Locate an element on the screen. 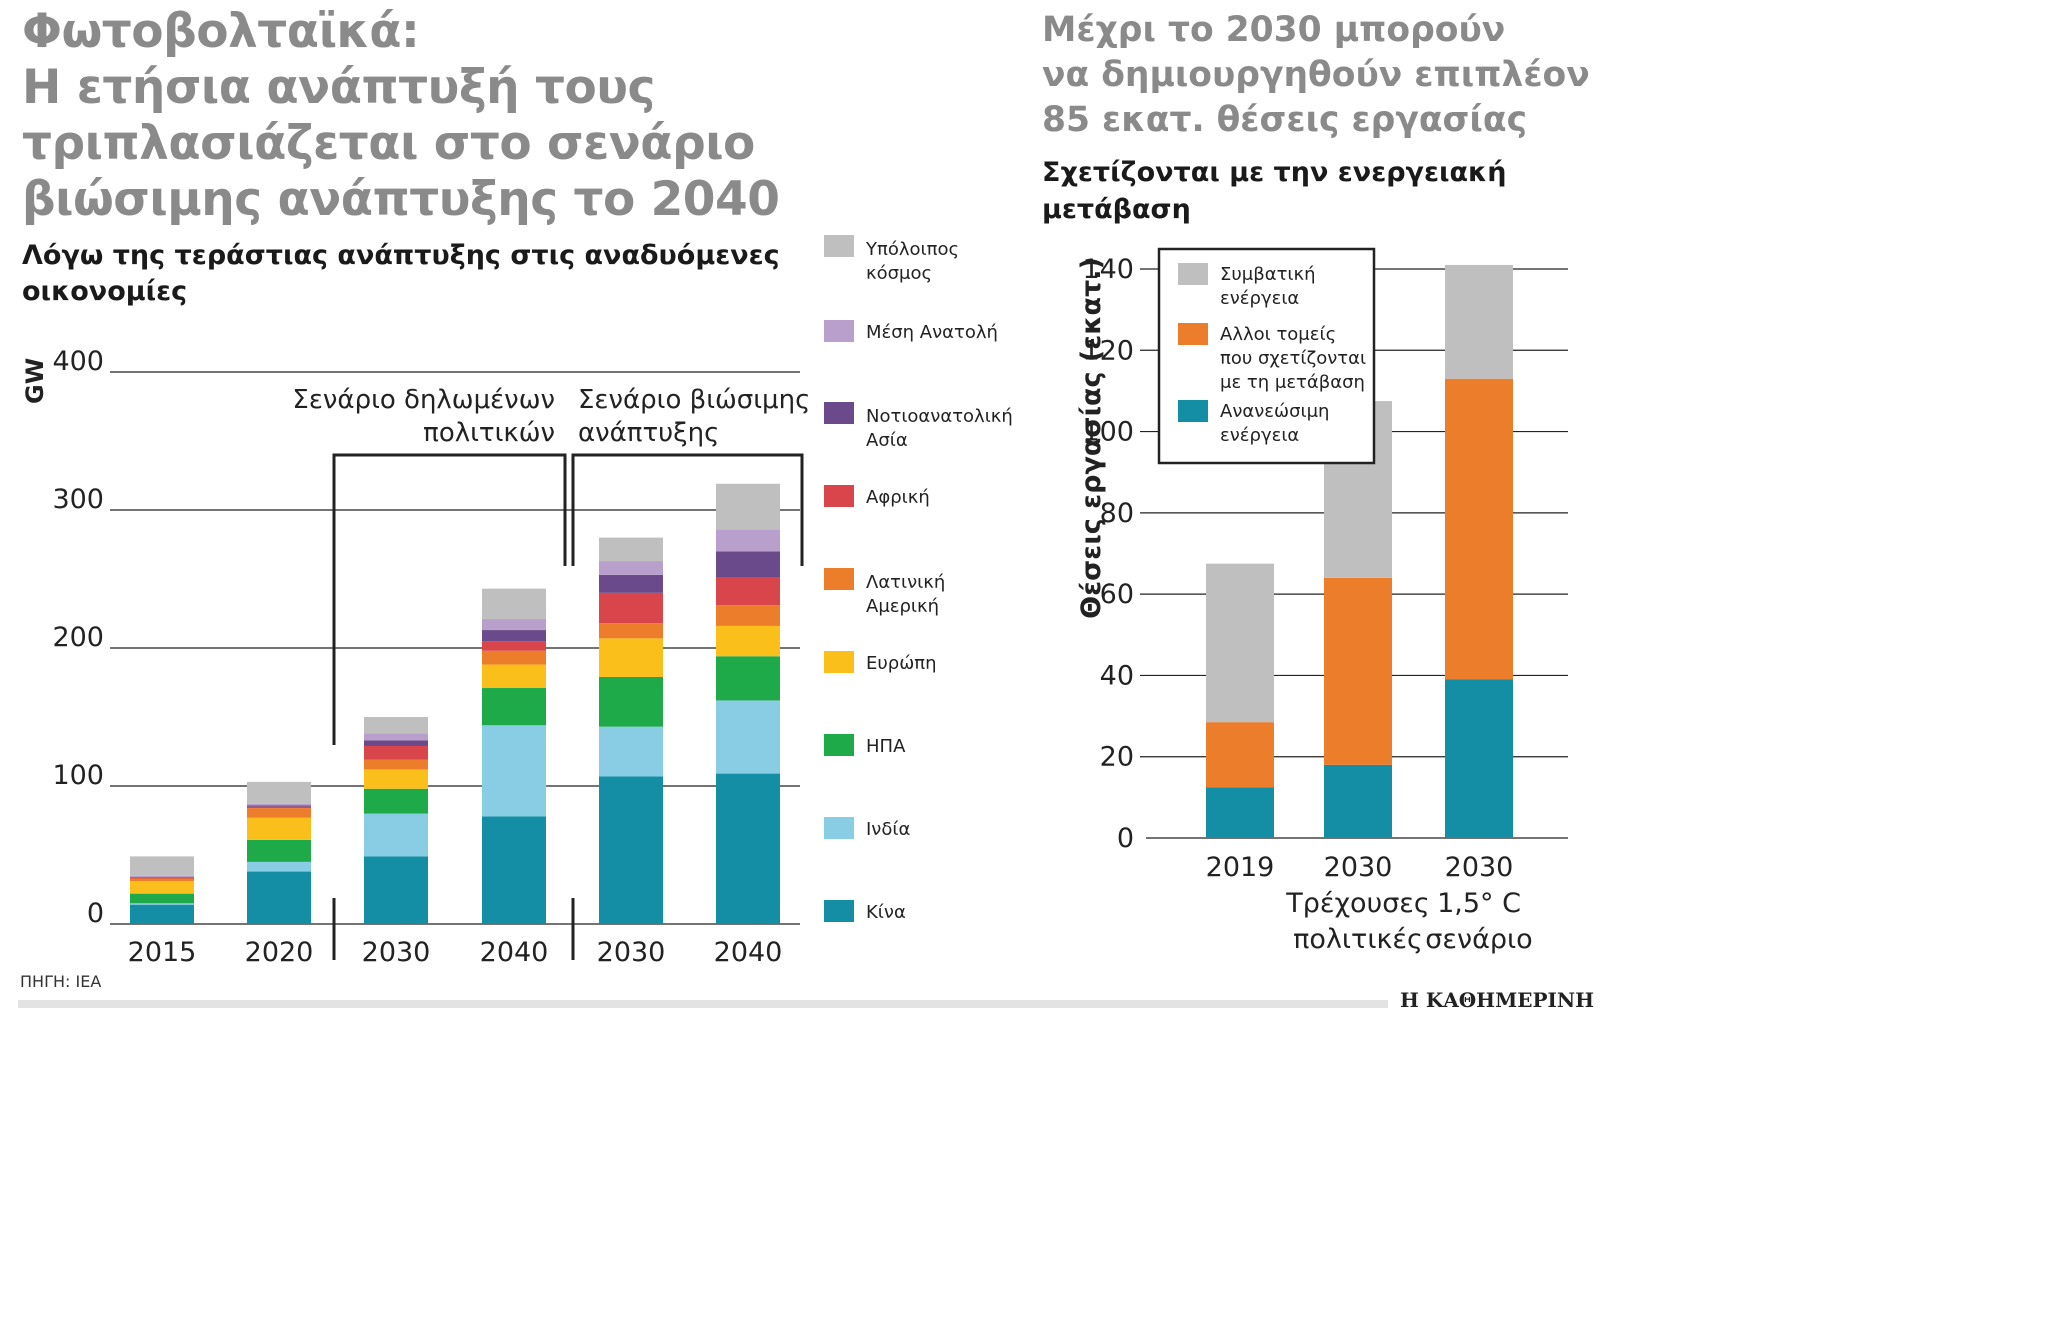 The height and width of the screenshot is (1338, 2048). bar-υπόλοιπος-κόσμος-2020 is located at coordinates (279, 792).